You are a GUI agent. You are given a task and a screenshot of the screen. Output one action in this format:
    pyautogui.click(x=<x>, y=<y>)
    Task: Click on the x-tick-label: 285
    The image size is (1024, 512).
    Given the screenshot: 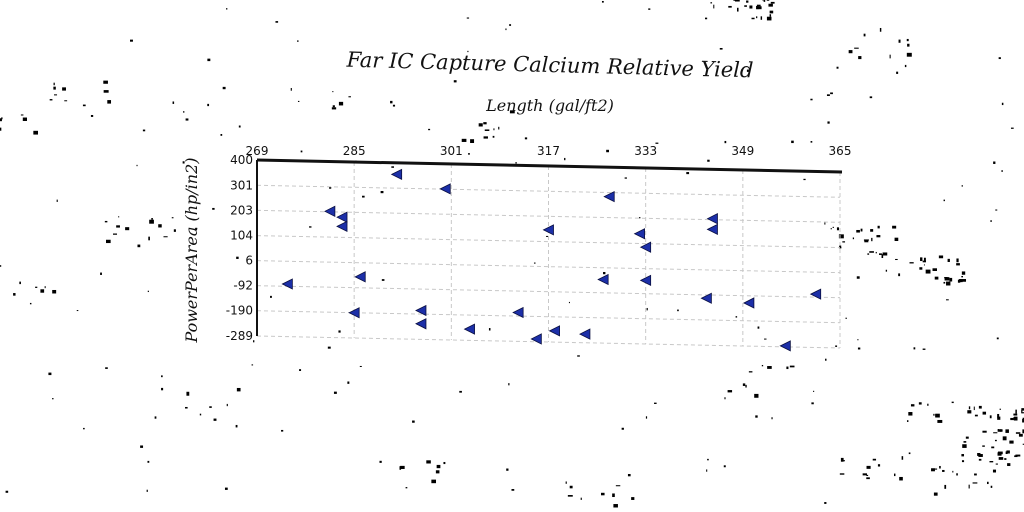 What is the action you would take?
    pyautogui.click(x=354, y=151)
    